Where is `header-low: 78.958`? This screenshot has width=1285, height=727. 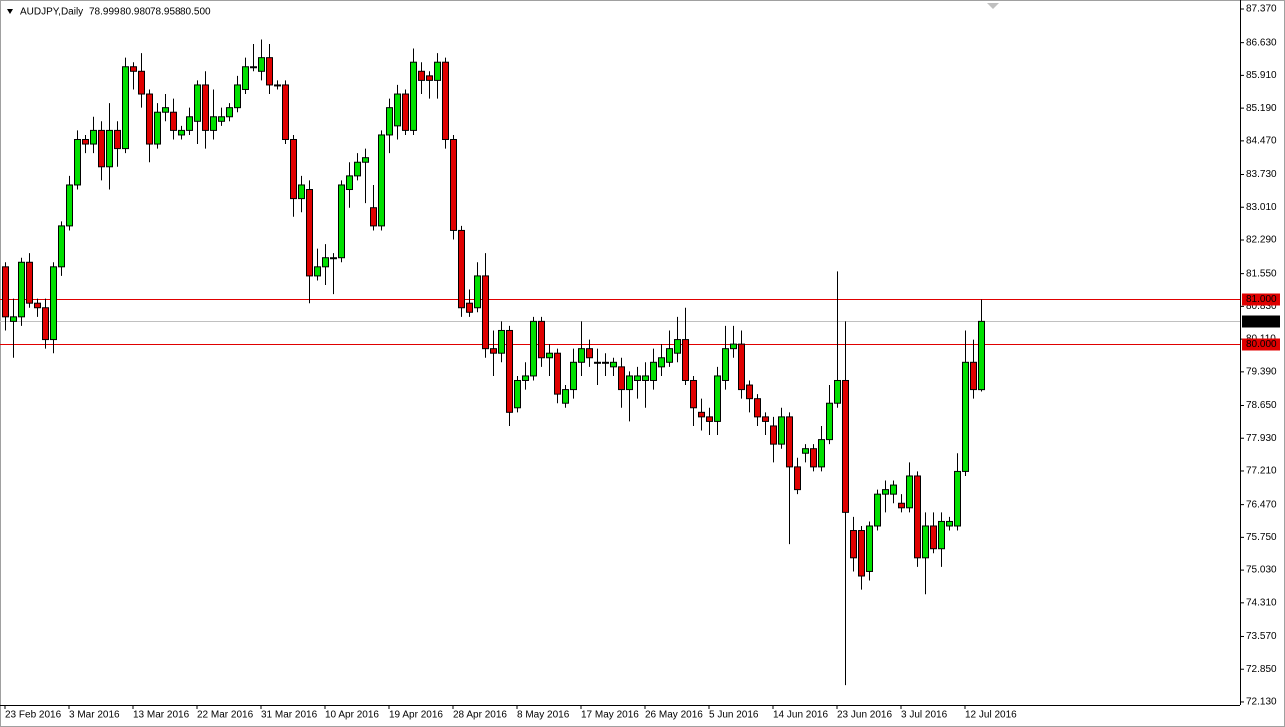 header-low: 78.958 is located at coordinates (165, 12).